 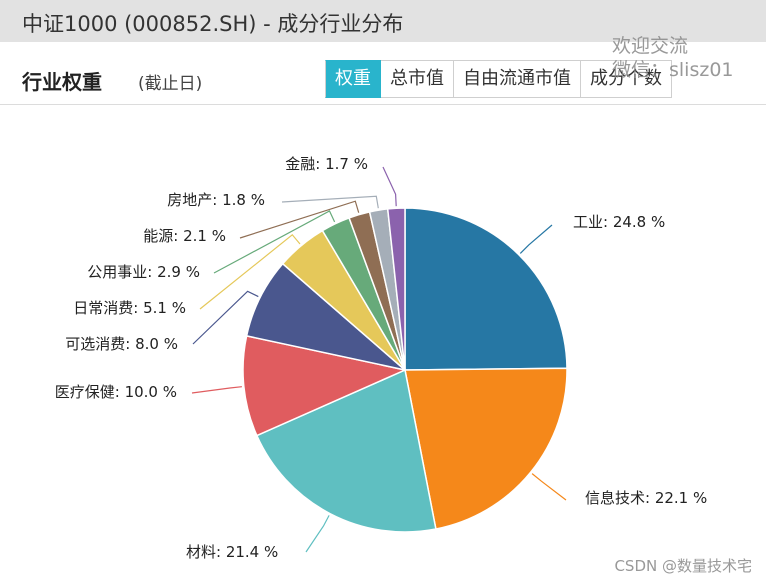 What do you see at coordinates (116, 392) in the screenshot?
I see `slice-label-4: 医疗保健: 10.0 %` at bounding box center [116, 392].